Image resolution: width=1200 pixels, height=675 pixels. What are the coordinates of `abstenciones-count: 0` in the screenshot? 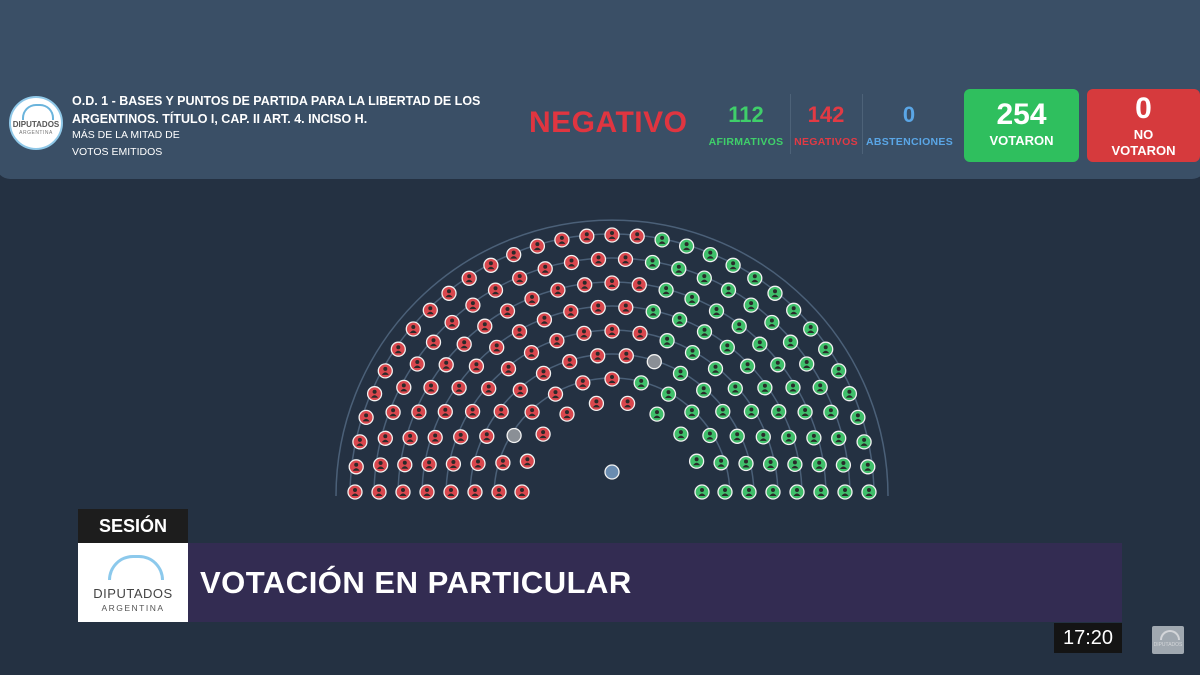 It's located at (909, 114).